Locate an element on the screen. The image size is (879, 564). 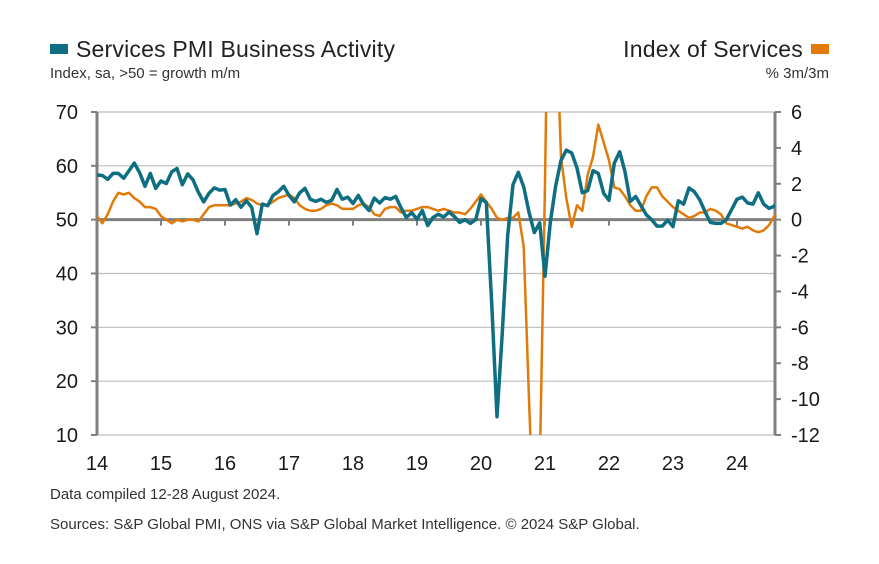
right-axis-tick-label: -10 is located at coordinates (805, 400).